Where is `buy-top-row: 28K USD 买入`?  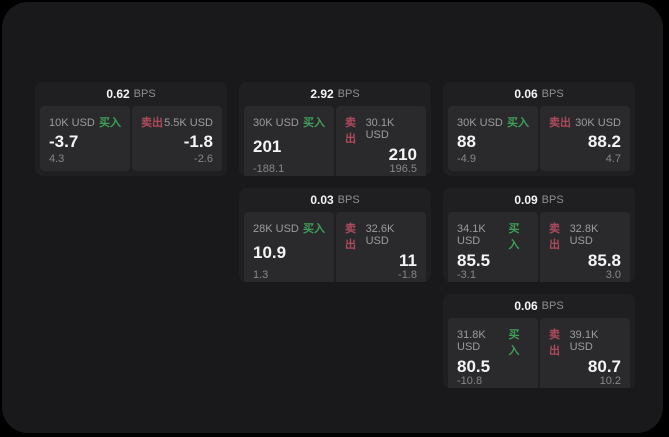 buy-top-row: 28K USD 买入 is located at coordinates (289, 228).